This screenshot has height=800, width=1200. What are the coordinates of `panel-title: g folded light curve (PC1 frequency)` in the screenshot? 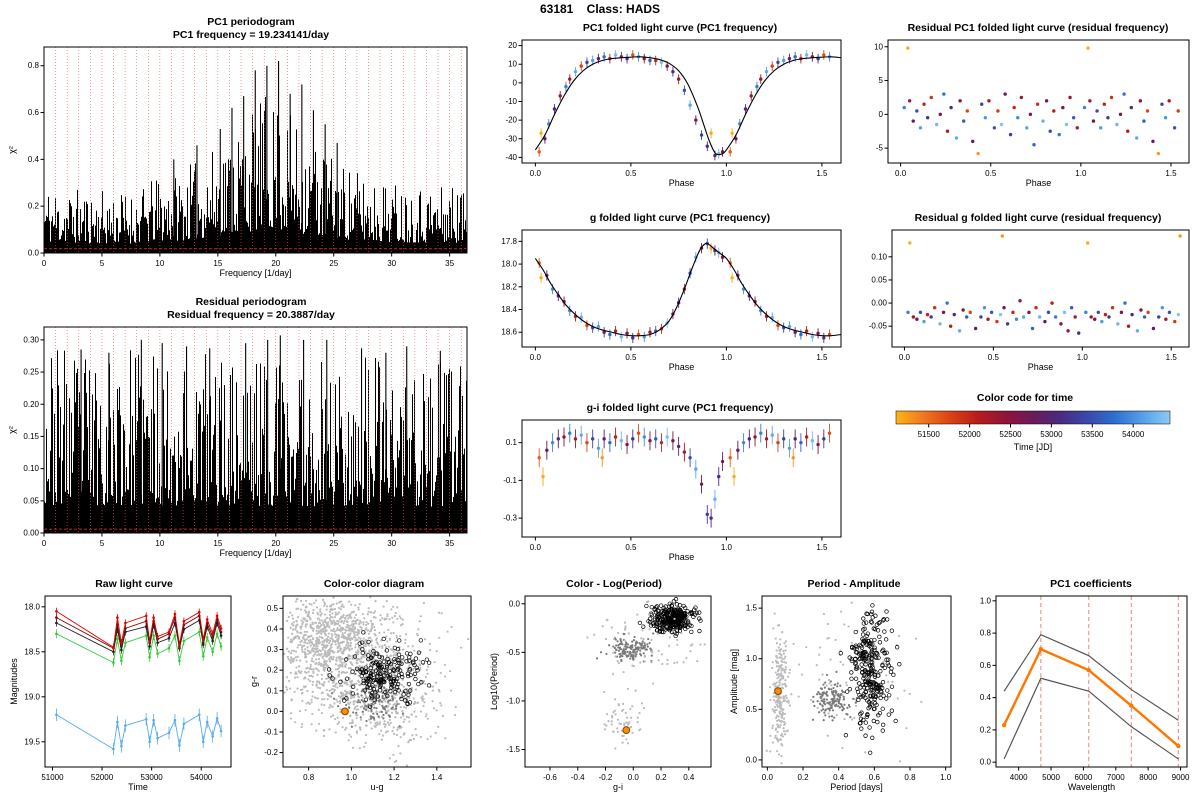 It's located at (680, 218).